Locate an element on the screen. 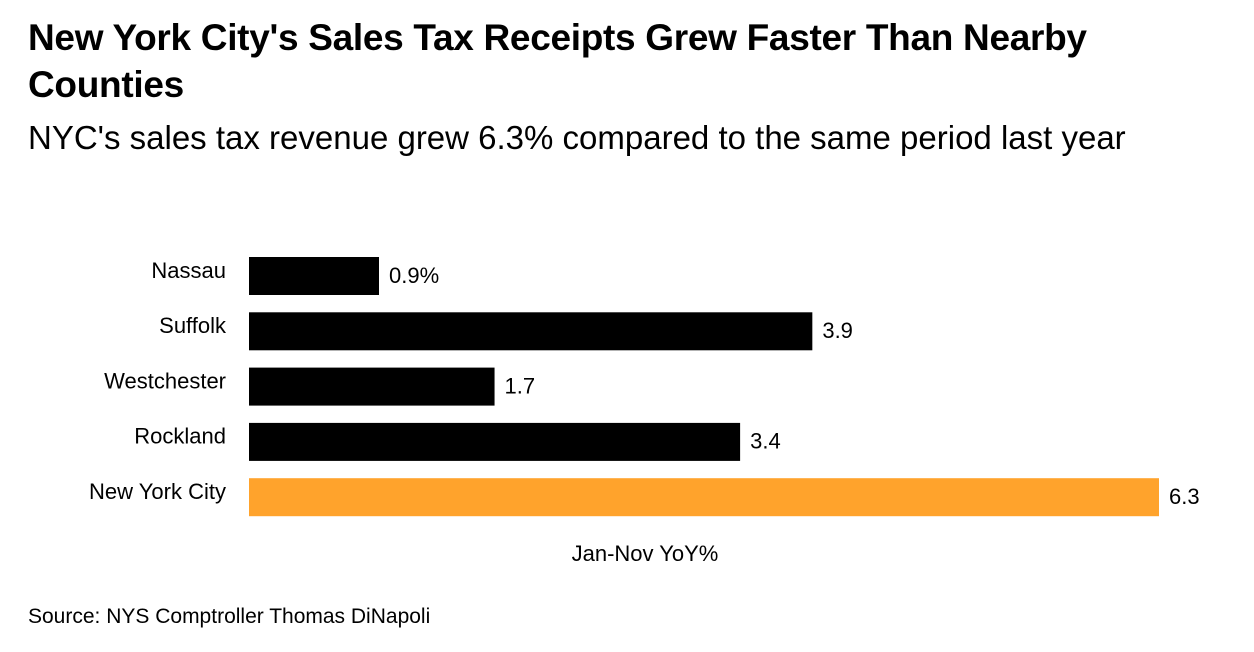 This screenshot has height=652, width=1254. value-label: 3.4 is located at coordinates (765, 441).